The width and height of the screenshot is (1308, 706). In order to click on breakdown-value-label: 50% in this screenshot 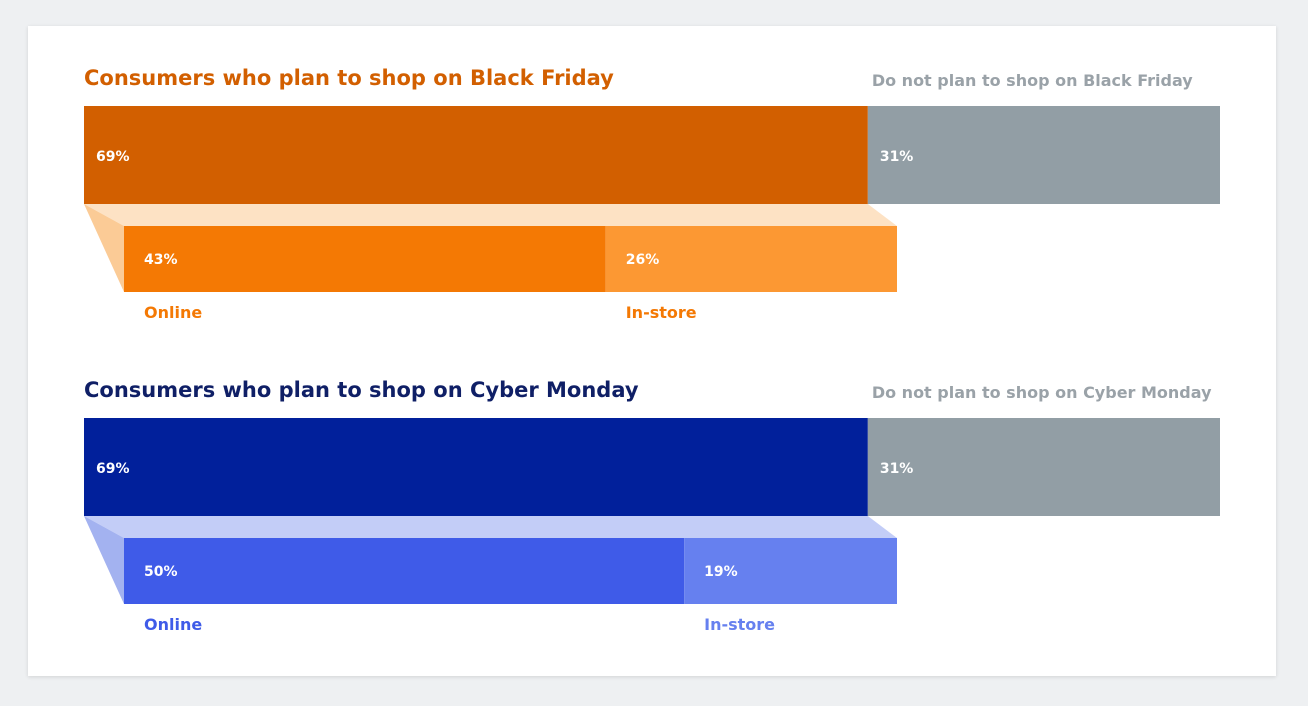, I will do `click(161, 572)`.